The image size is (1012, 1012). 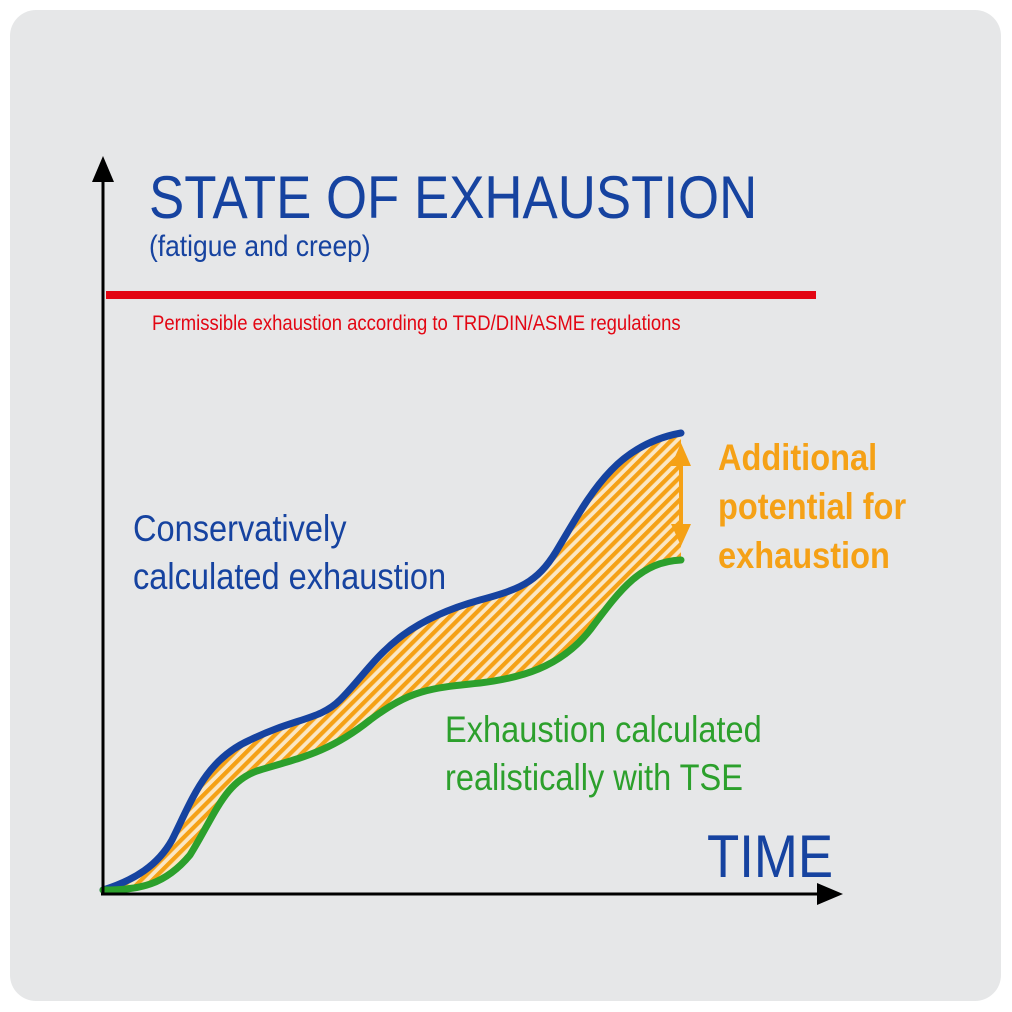 I want to click on additional-potential-label: Additional potential for exhaustion, so click(x=812, y=507).